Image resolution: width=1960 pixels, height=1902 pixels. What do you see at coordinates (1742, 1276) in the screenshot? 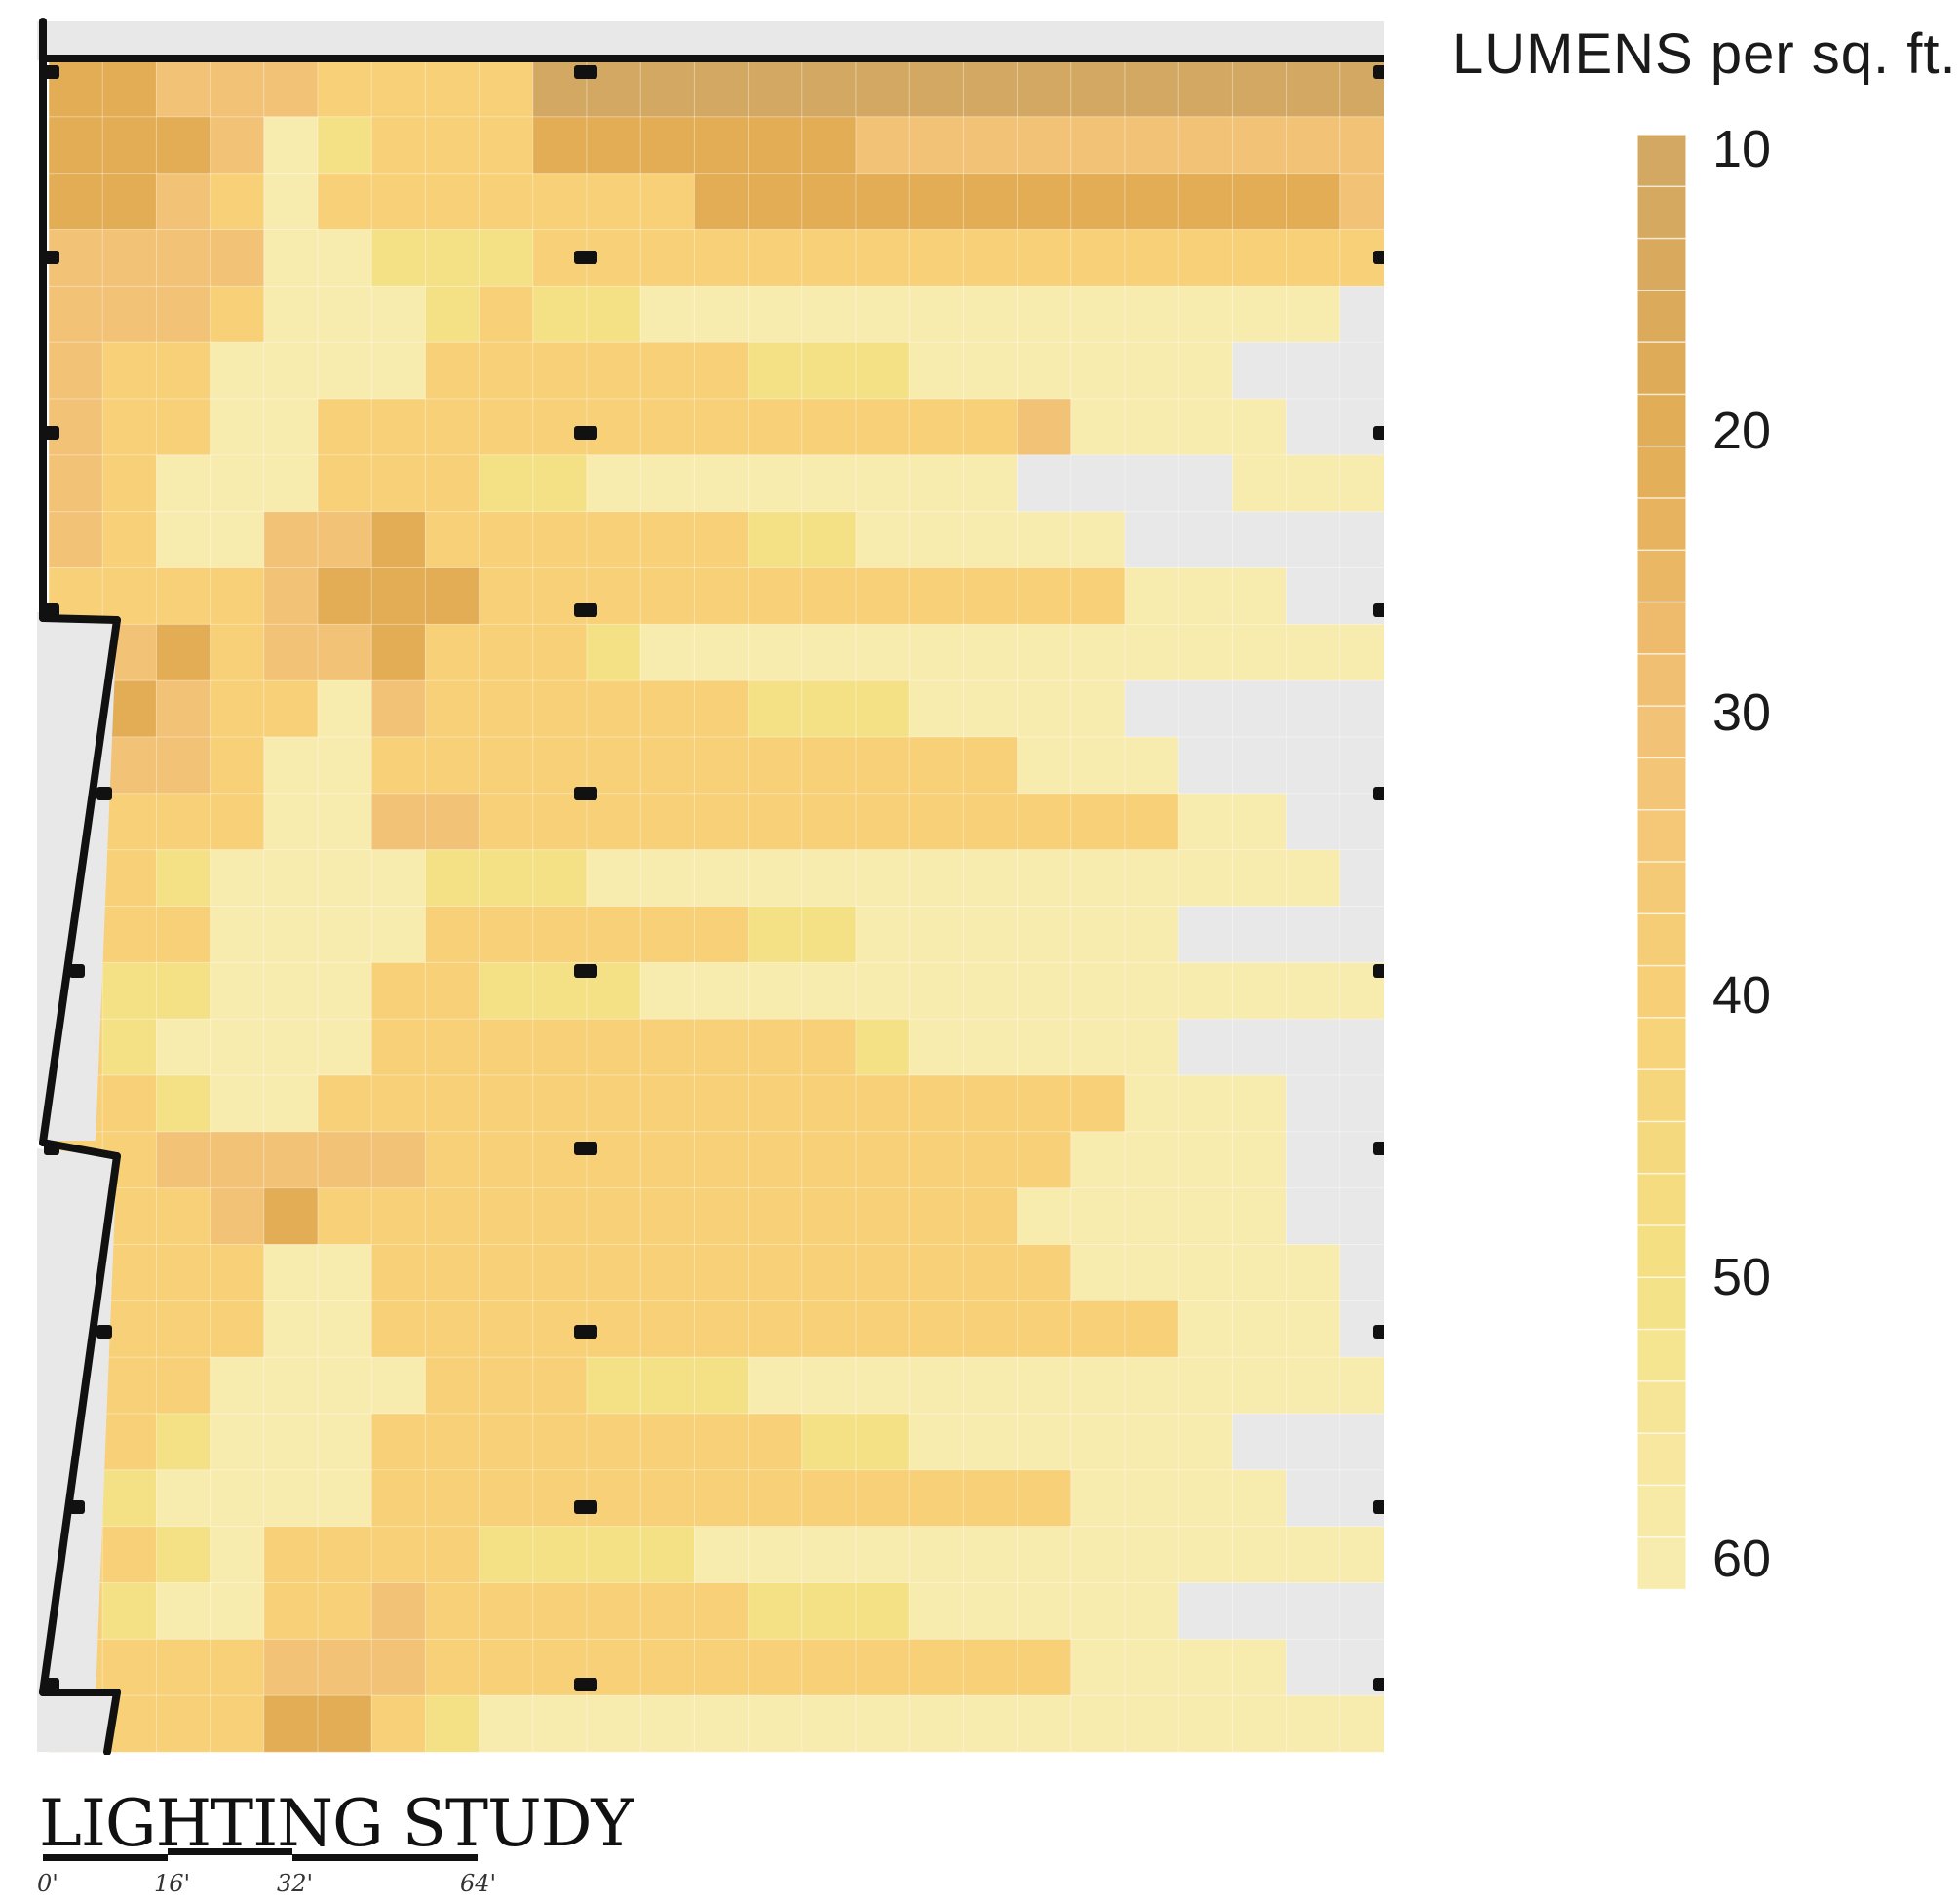
I see `legend-label-50: 50` at bounding box center [1742, 1276].